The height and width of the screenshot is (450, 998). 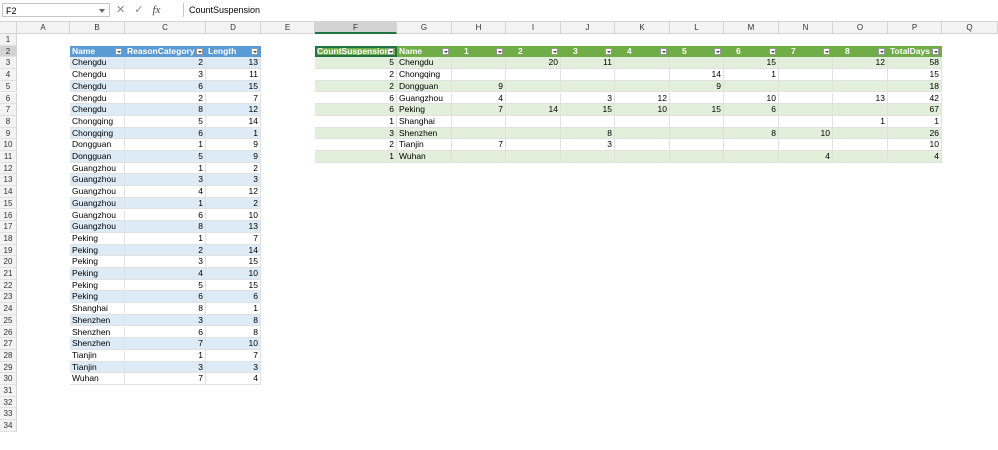 What do you see at coordinates (8, 121) in the screenshot?
I see `row-header-8: 8` at bounding box center [8, 121].